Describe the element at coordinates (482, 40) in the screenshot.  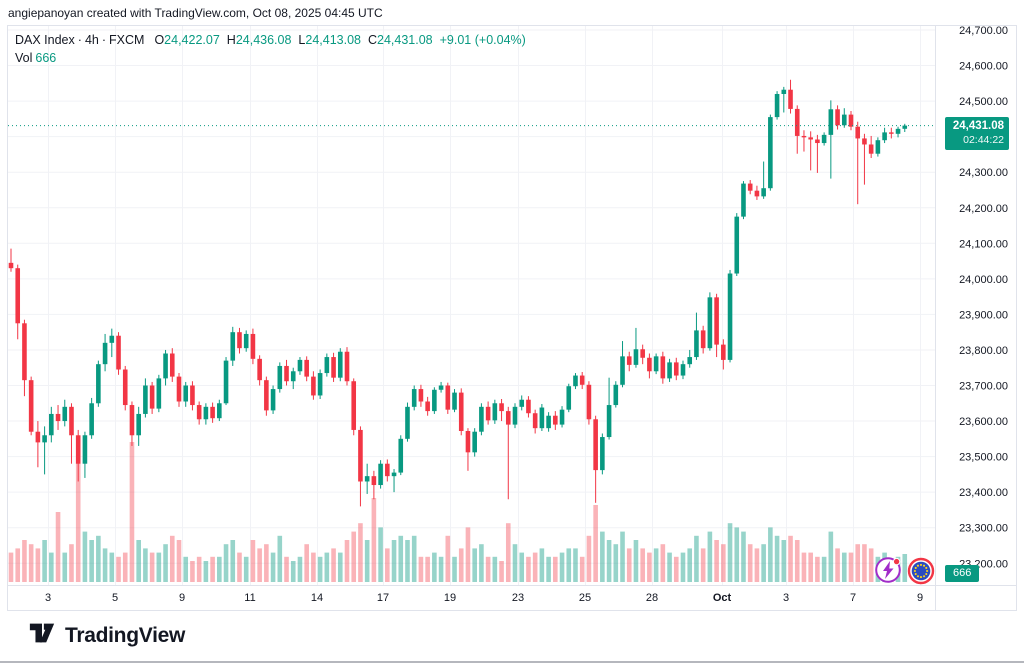
I see `change-value: +9.01 (+0.04%)` at that location.